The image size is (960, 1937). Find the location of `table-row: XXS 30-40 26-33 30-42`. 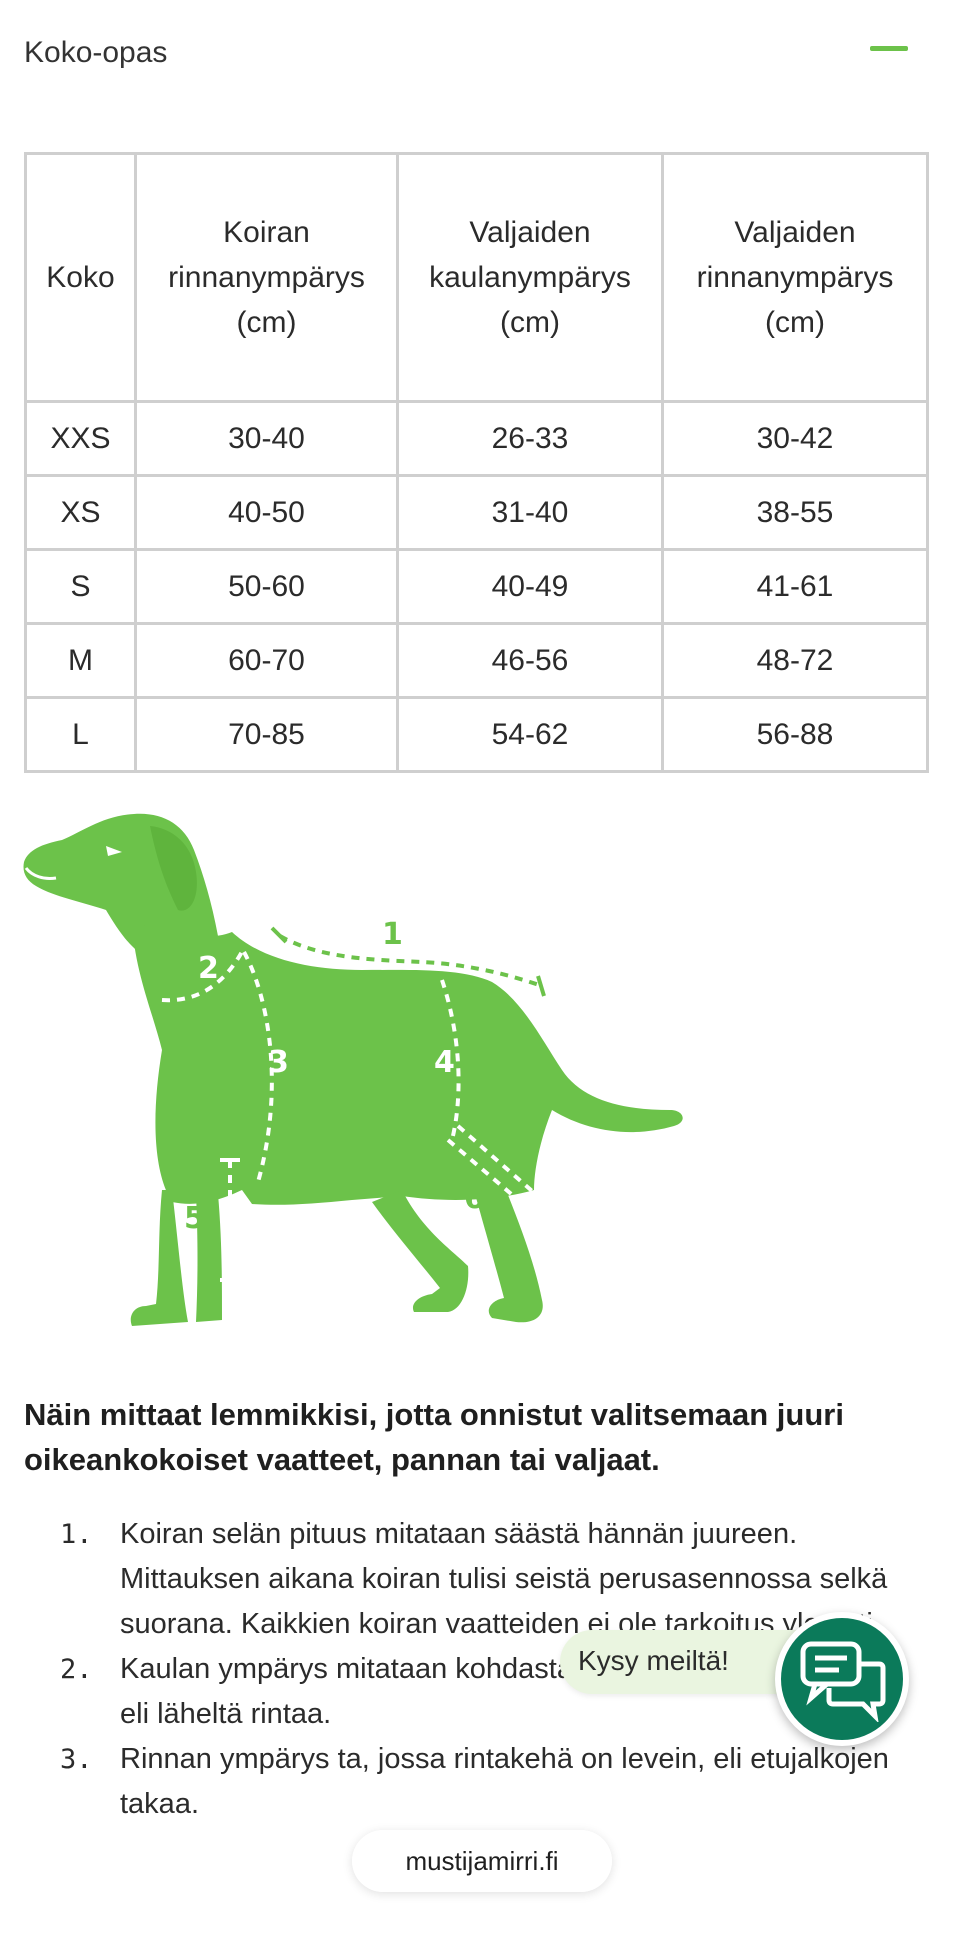

table-row: XXS 30-40 26-33 30-42 is located at coordinates (476, 438).